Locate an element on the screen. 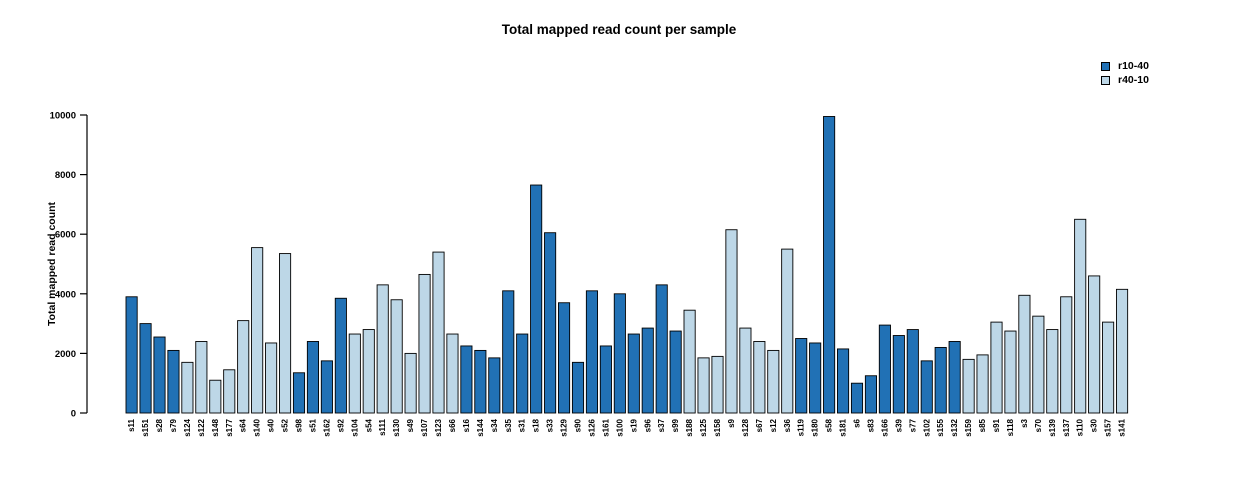 Image resolution: width=1238 pixels, height=500 pixels. x-tick-label: s102 is located at coordinates (926, 427).